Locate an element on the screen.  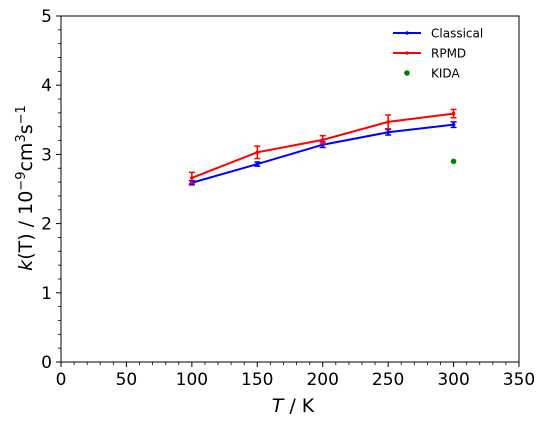
series-line is located at coordinates (322, 153).